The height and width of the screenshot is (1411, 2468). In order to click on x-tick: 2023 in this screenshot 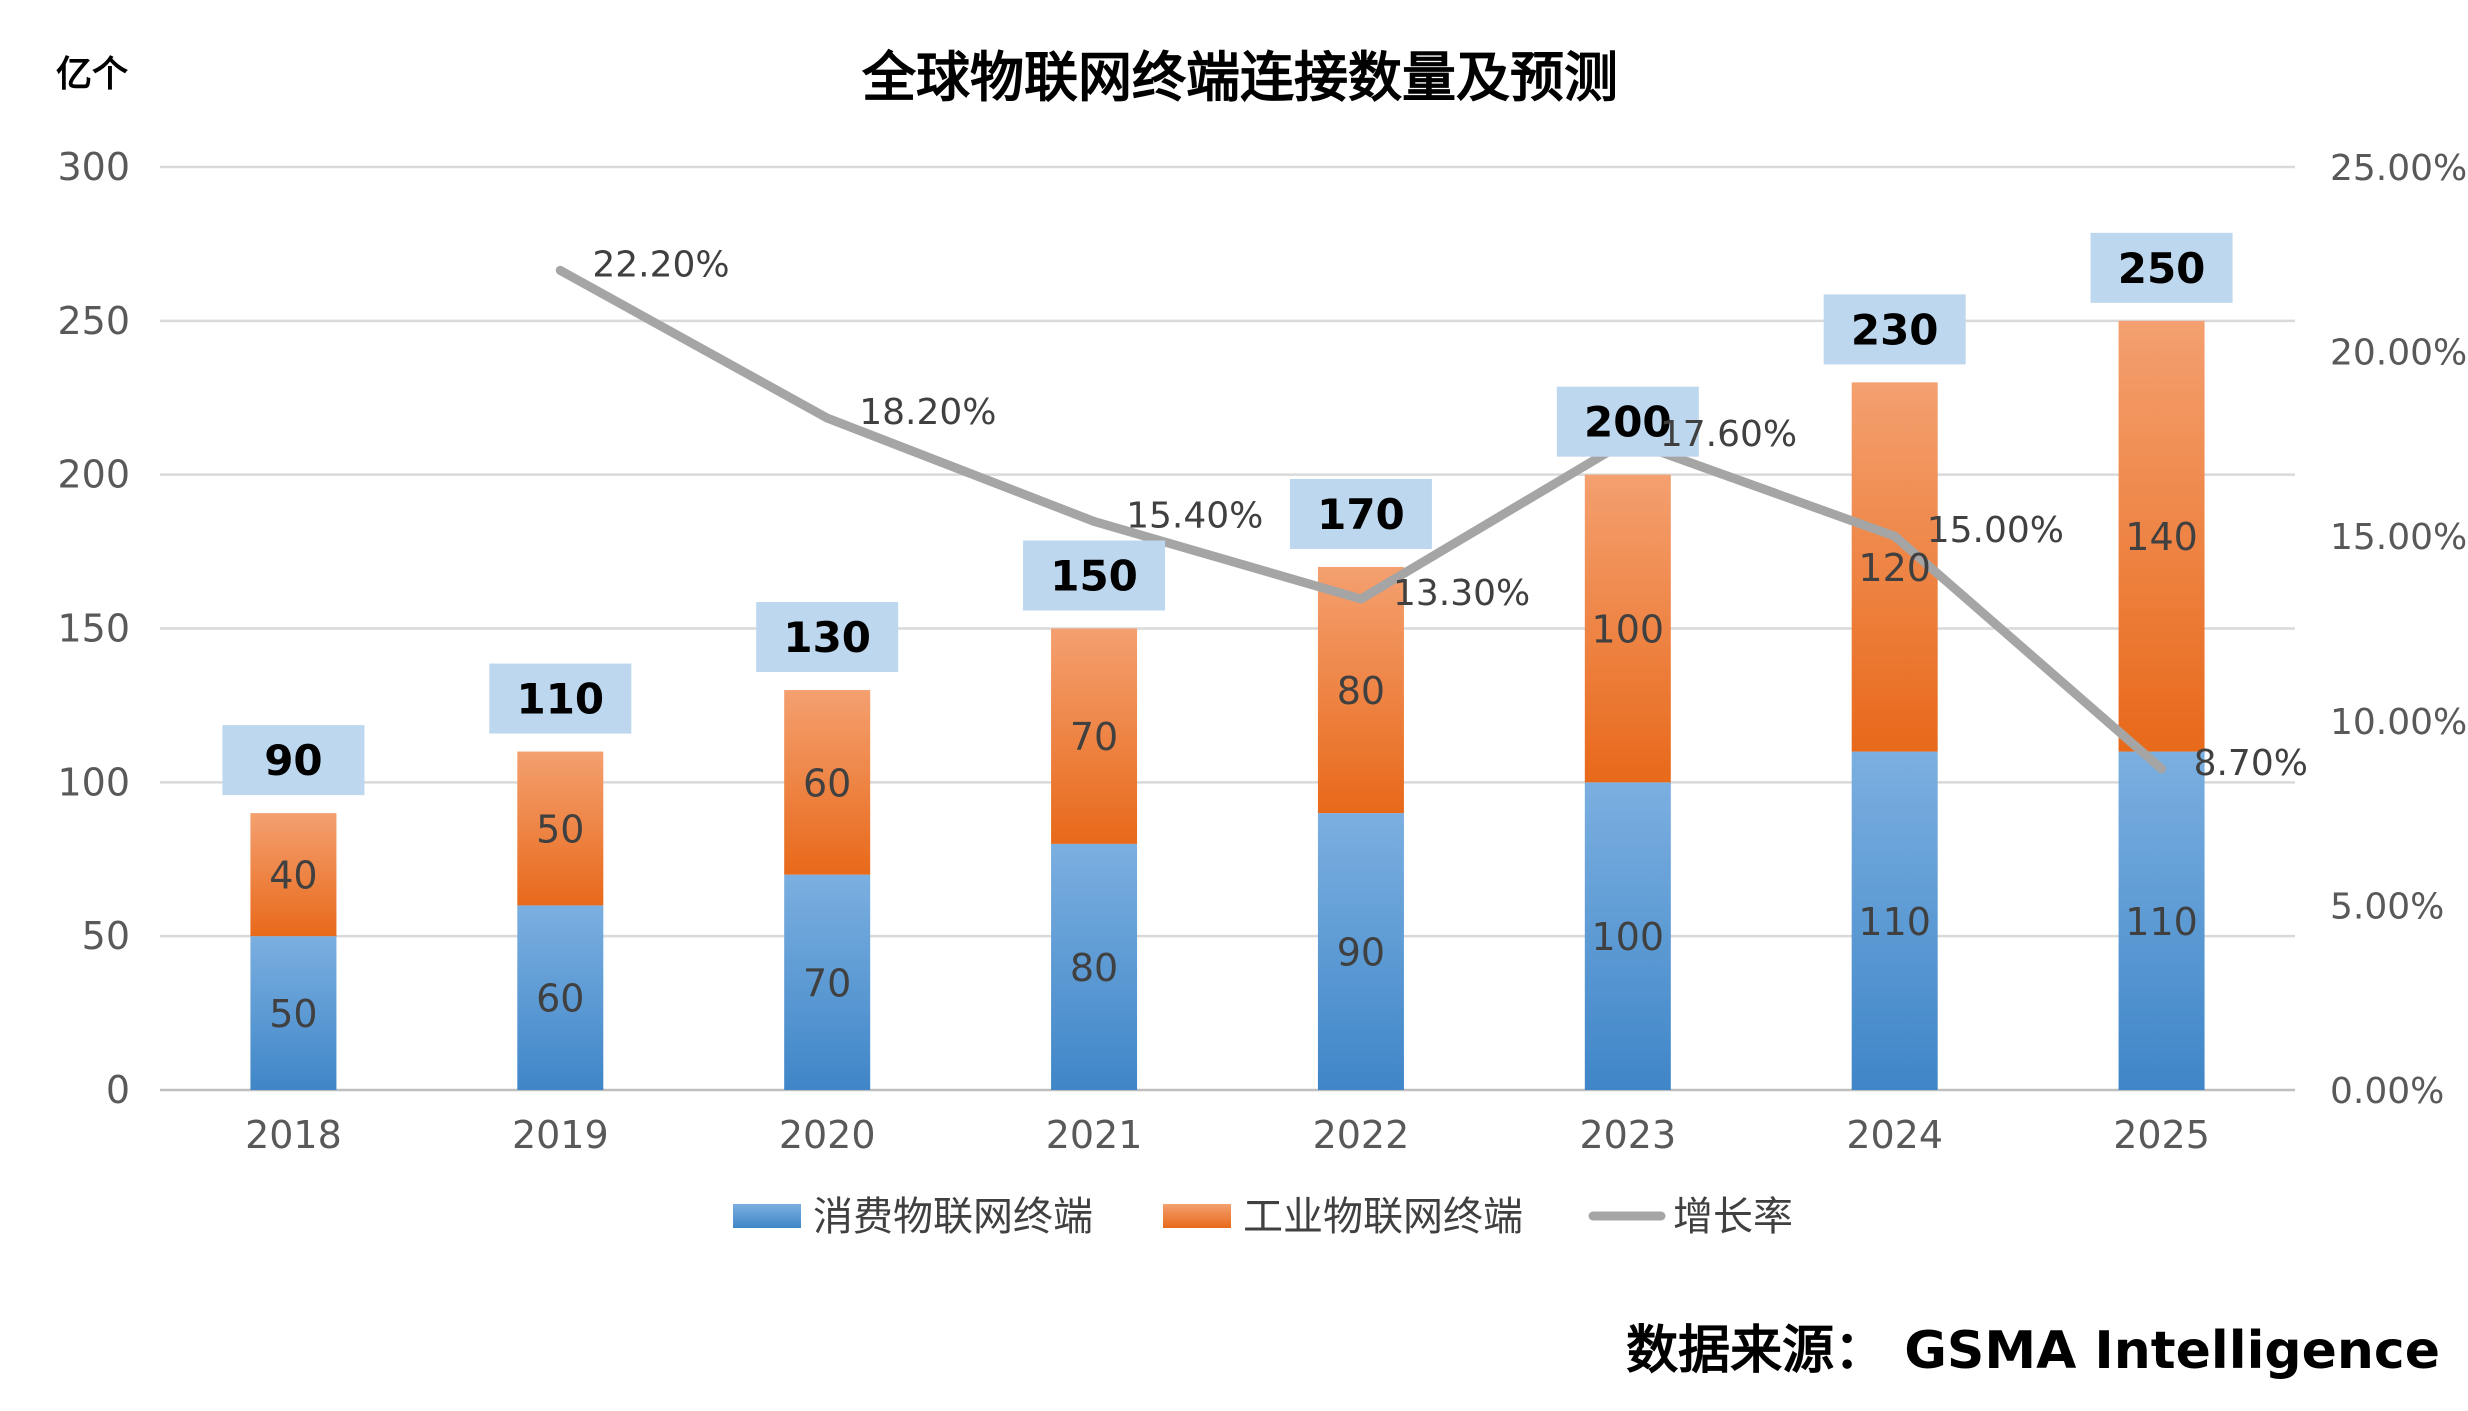, I will do `click(1627, 1135)`.